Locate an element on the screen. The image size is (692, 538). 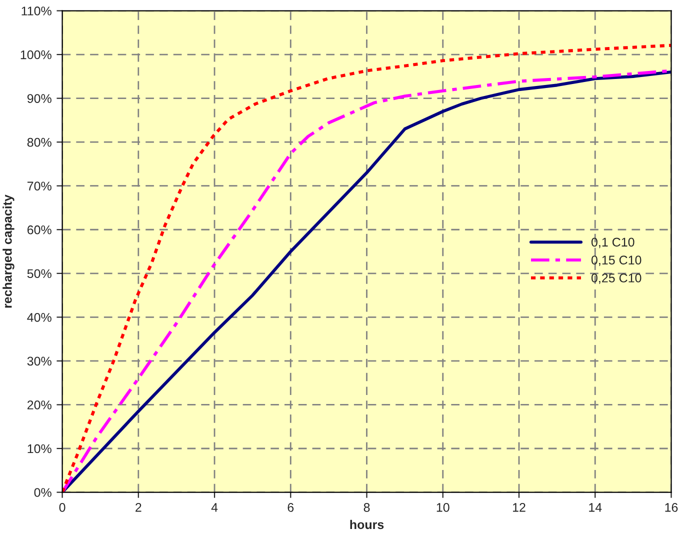
x-tick-label: 10 is located at coordinates (443, 507).